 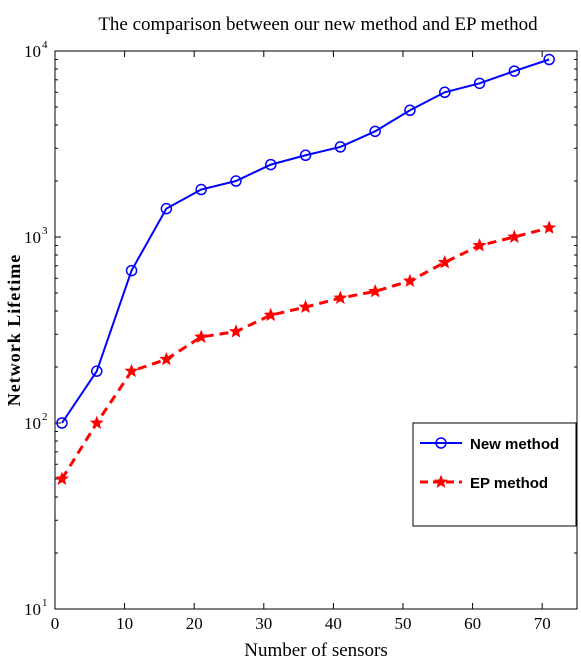 I want to click on legend: New method EP method, so click(x=494, y=474).